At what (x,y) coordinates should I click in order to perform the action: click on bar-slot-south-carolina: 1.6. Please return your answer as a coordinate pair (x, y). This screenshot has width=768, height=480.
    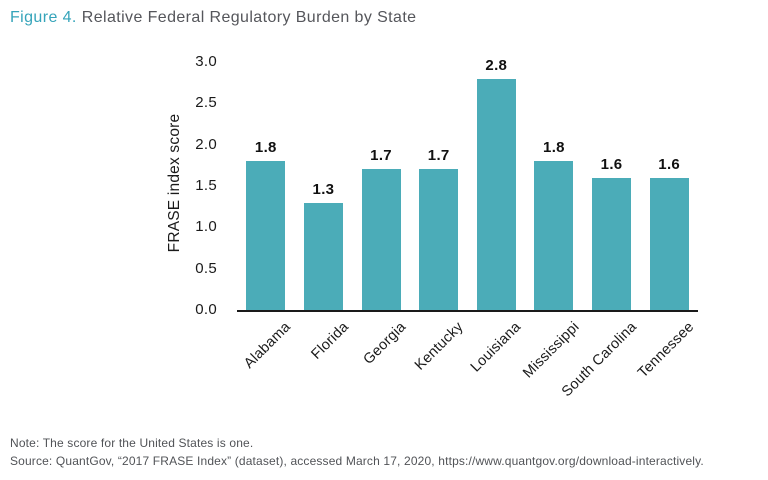
    Looking at the image, I should click on (612, 183).